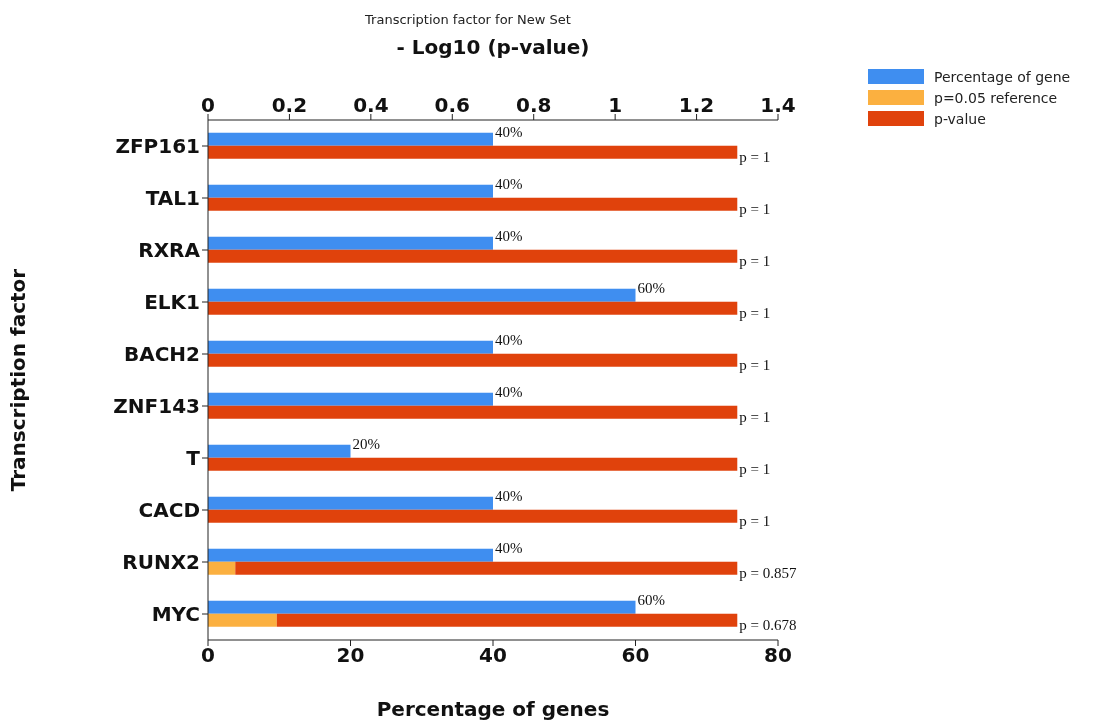  I want to click on legend-label: Percentage of gene, so click(1002, 76).